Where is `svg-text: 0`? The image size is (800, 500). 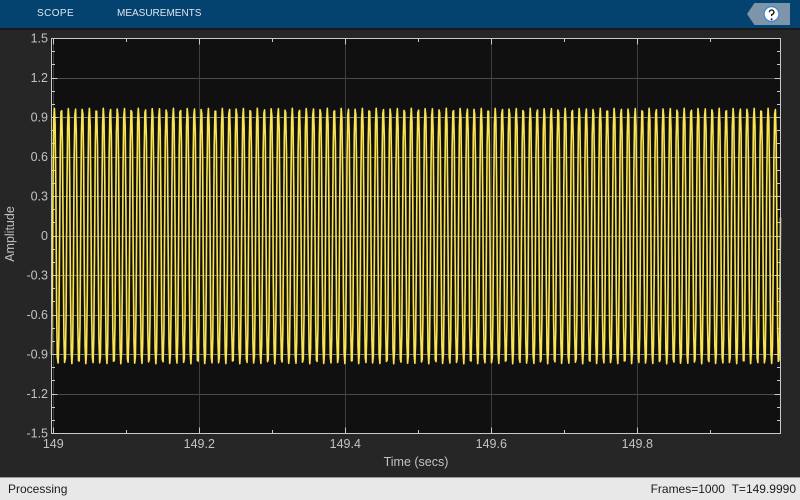 svg-text: 0 is located at coordinates (44, 236).